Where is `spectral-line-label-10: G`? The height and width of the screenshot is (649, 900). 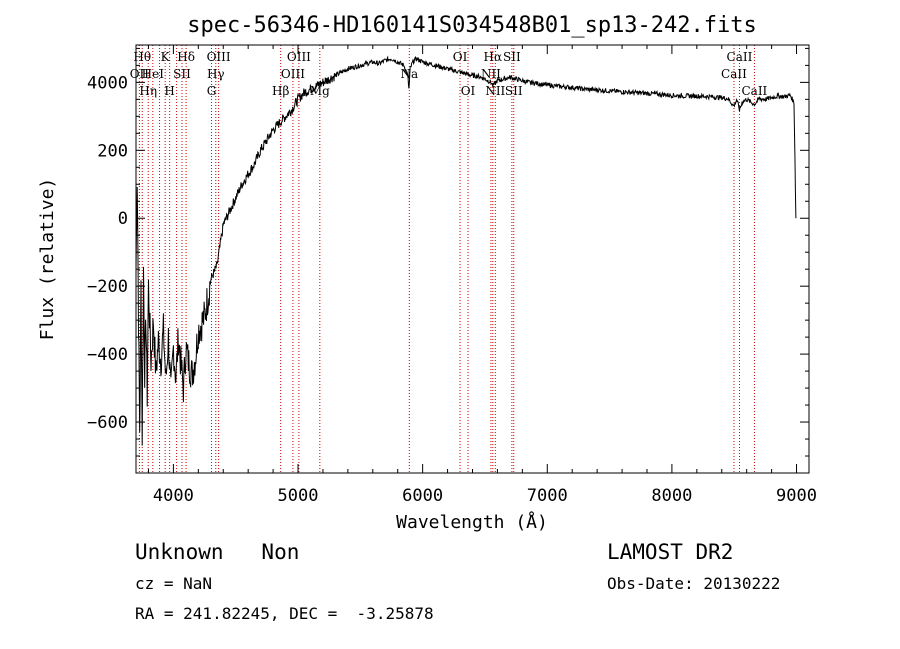 spectral-line-label-10: G is located at coordinates (212, 91).